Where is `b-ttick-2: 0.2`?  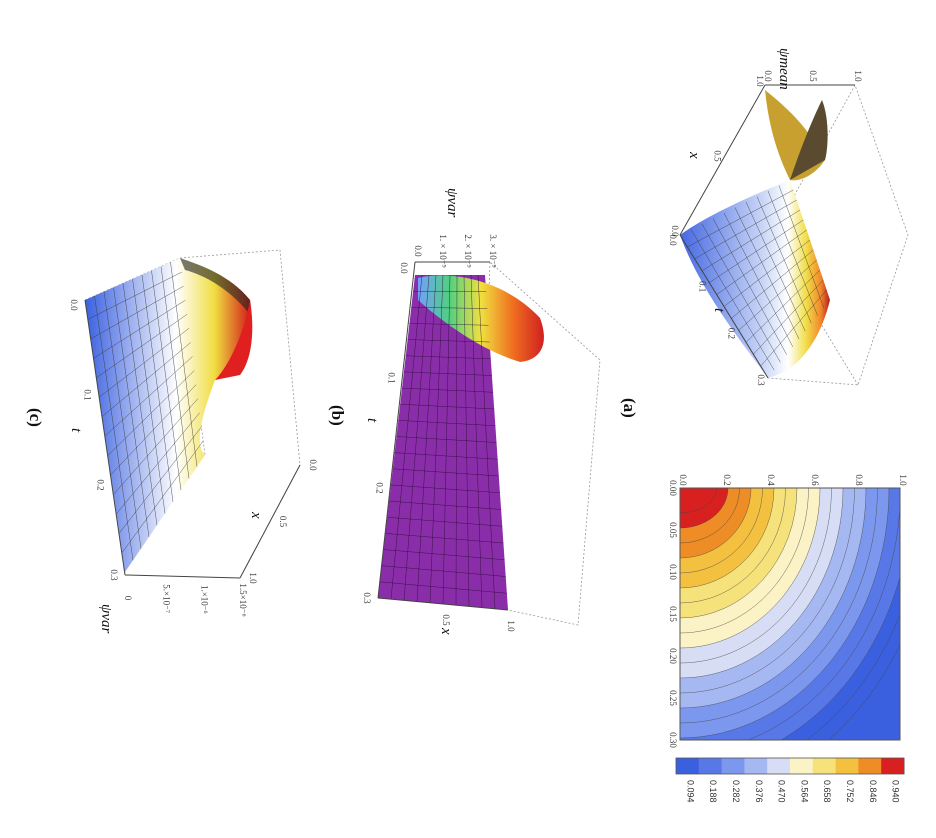
b-ttick-2: 0.2 is located at coordinates (379, 487).